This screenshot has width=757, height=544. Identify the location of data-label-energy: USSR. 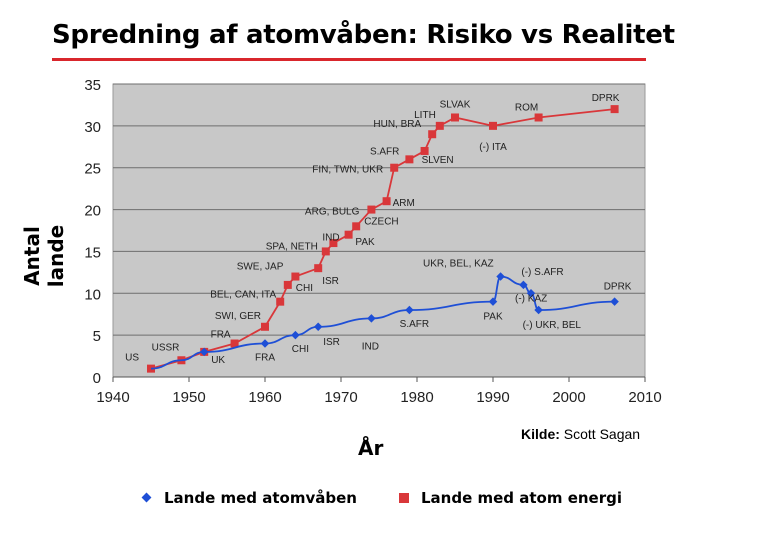
(166, 347).